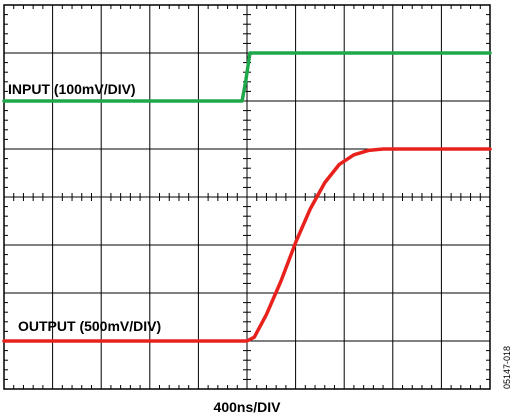 This screenshot has width=513, height=419. I want to click on x-axis-label: 400ns/DIV, so click(248, 407).